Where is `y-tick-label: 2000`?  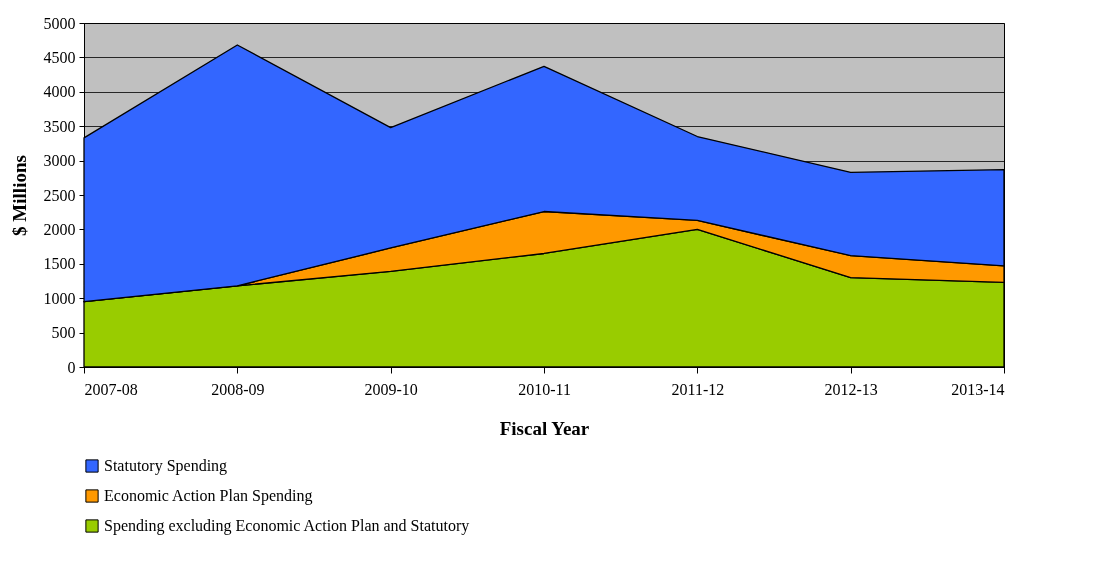 y-tick-label: 2000 is located at coordinates (59, 229).